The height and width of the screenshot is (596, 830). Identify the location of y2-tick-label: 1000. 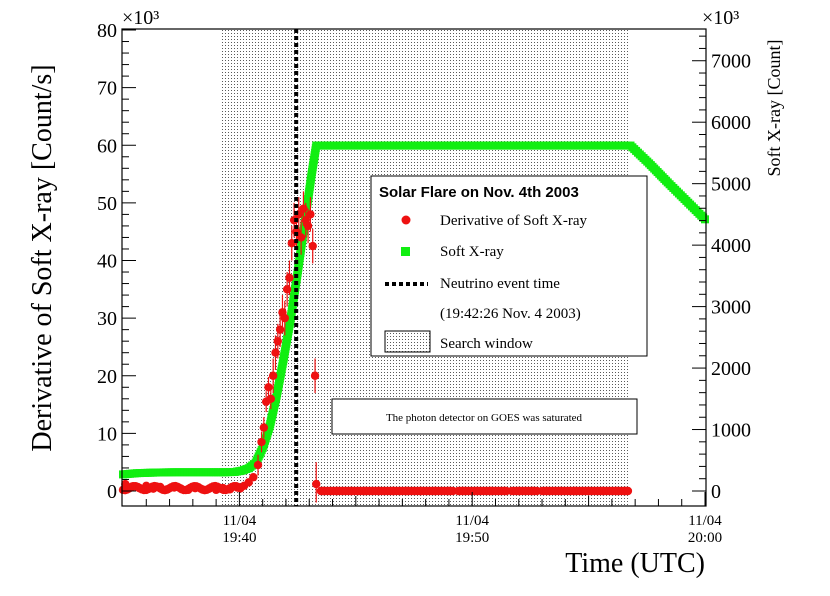
(731, 431).